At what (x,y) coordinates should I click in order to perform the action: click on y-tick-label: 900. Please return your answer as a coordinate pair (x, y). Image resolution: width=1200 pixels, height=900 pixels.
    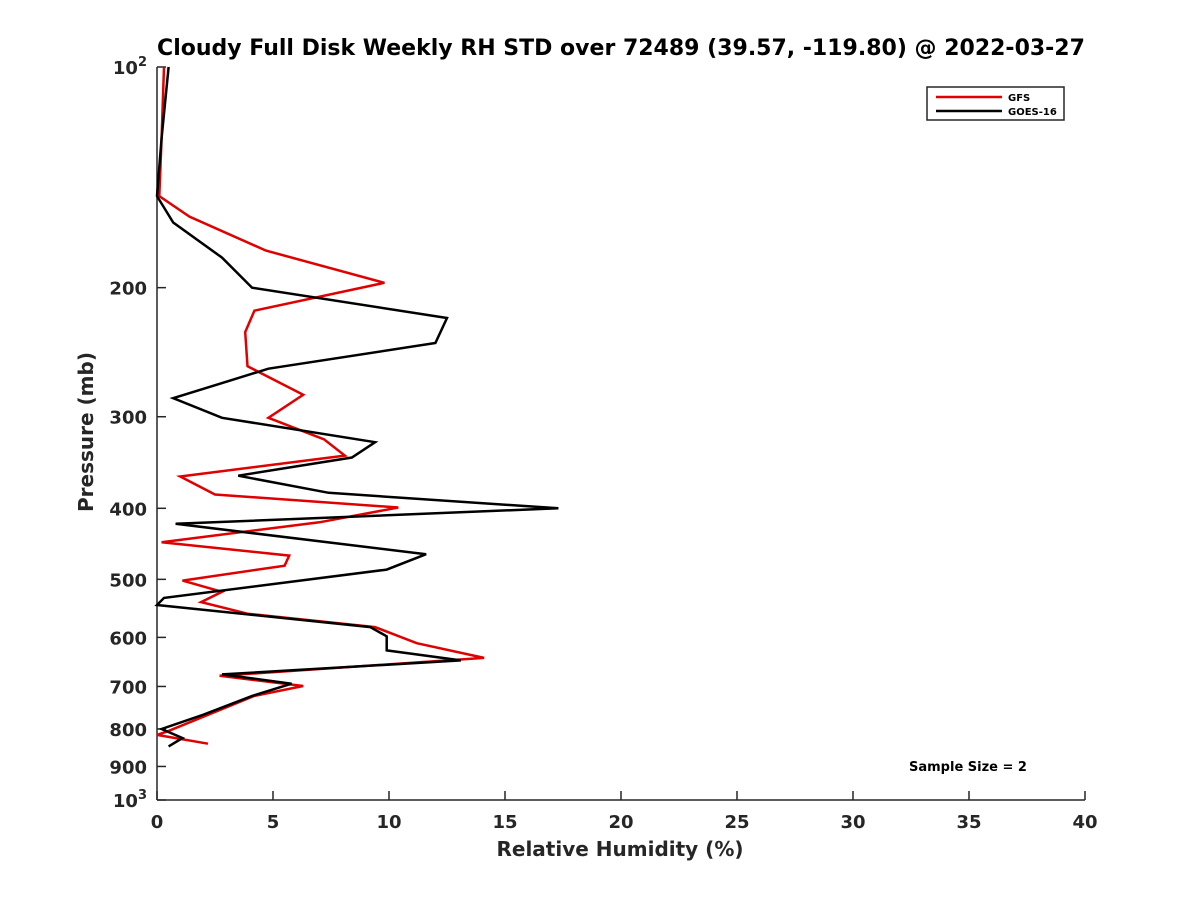
    Looking at the image, I should click on (128, 767).